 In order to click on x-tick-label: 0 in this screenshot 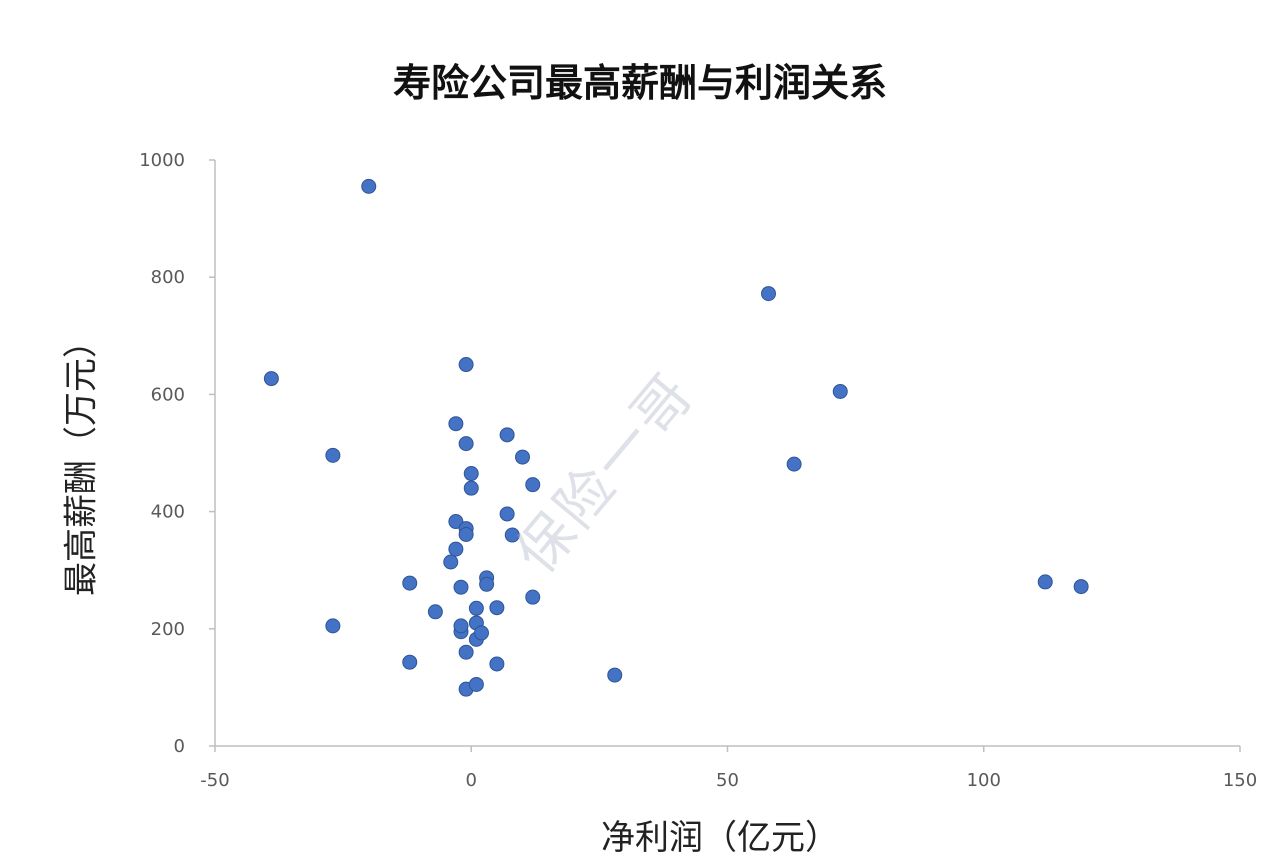, I will do `click(471, 780)`.